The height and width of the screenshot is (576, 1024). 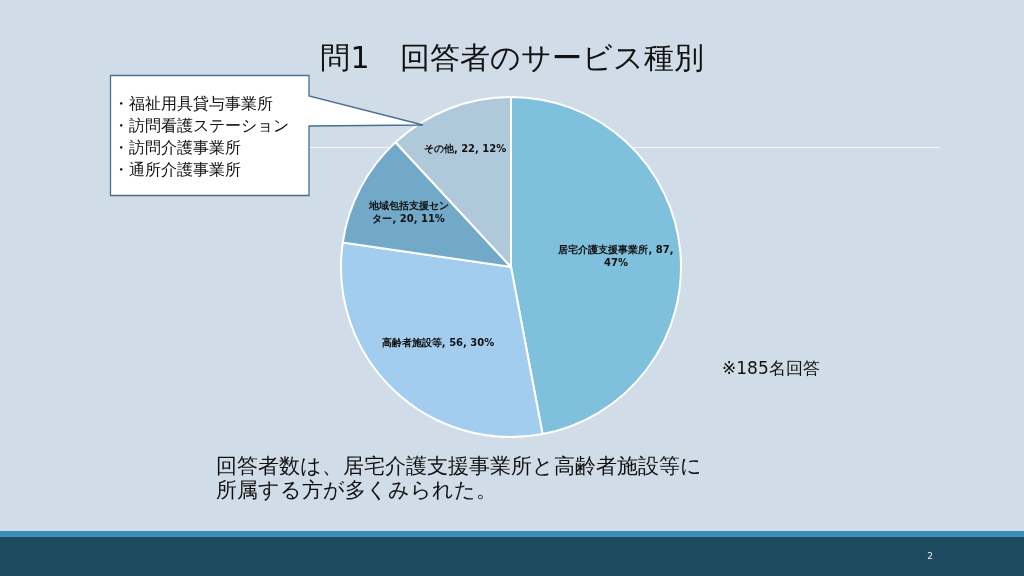 I want to click on slice-label: 高齢者施設等, 56, 30%, so click(x=438, y=342).